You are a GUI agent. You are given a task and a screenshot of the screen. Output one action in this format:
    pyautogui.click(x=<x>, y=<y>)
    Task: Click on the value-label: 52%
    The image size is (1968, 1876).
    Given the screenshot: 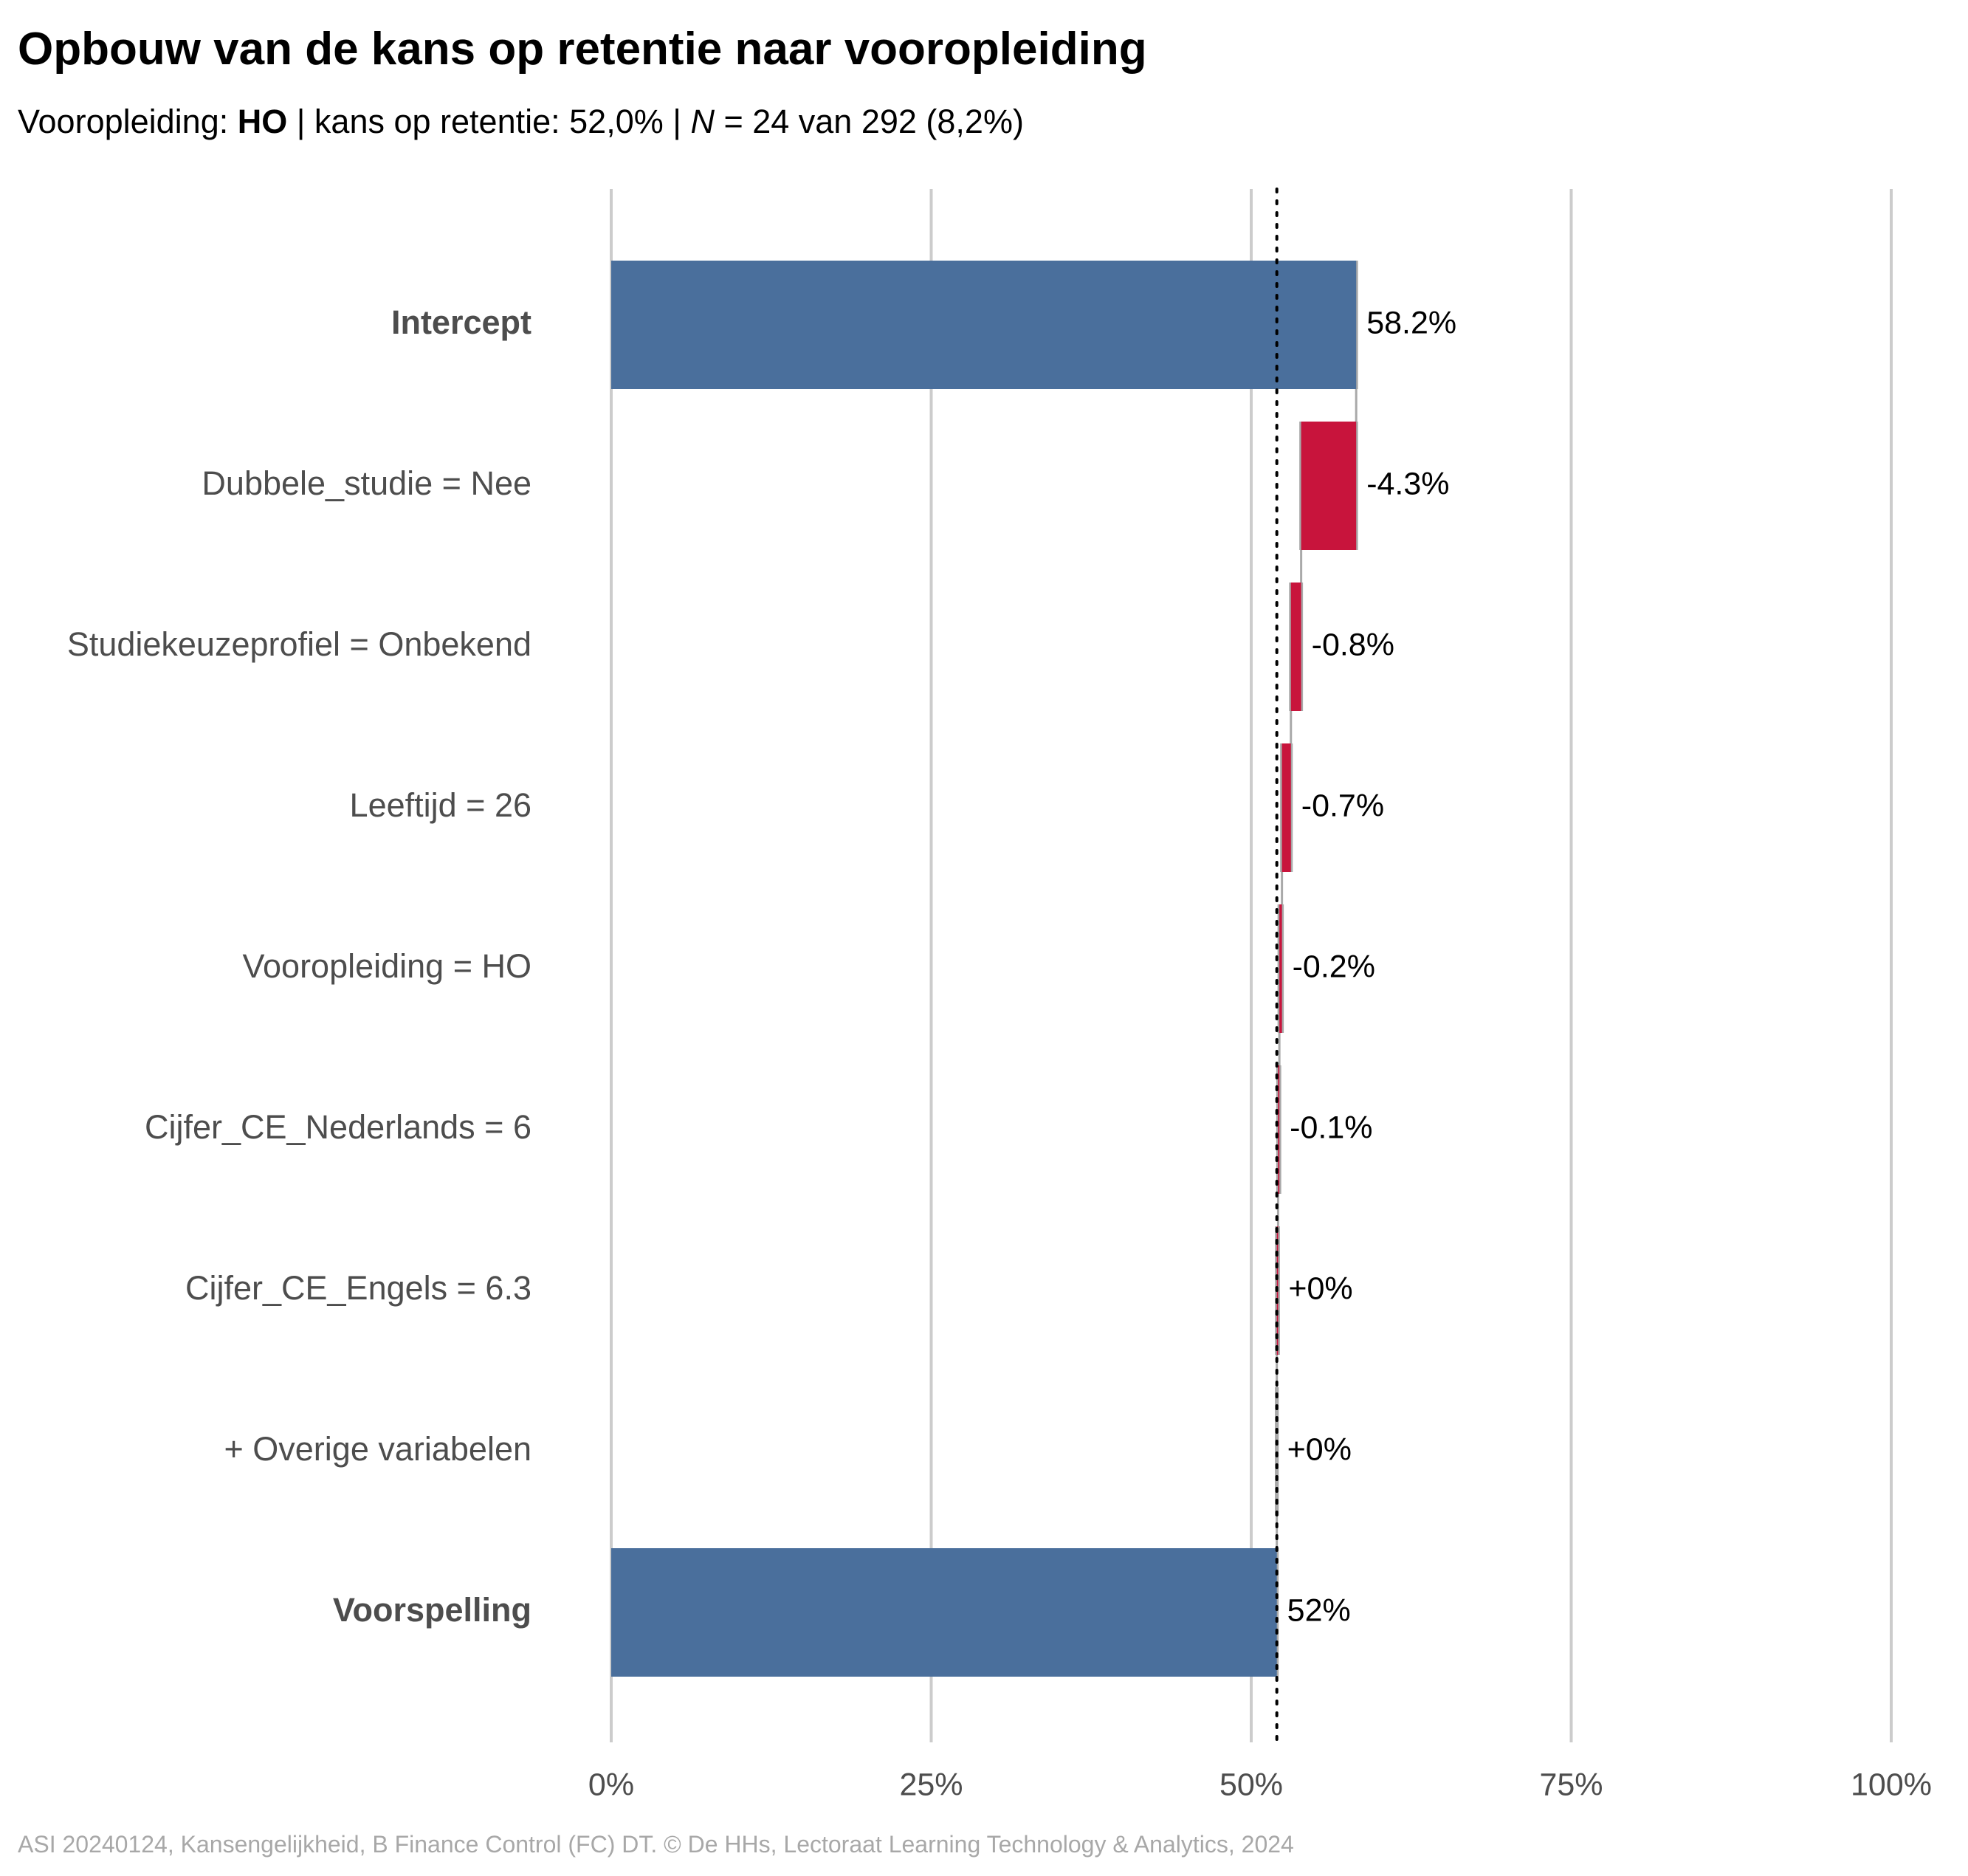 What is the action you would take?
    pyautogui.click(x=1319, y=1610)
    